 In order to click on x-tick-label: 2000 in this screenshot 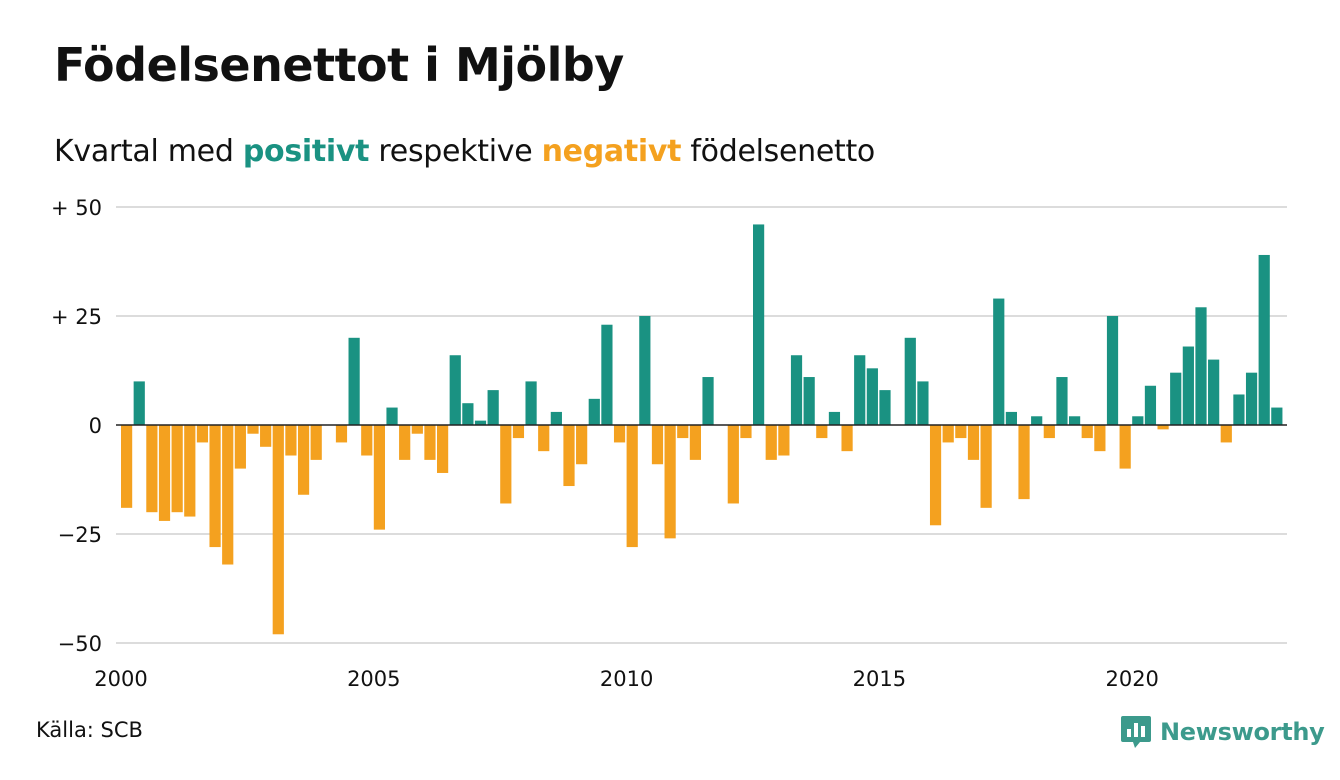, I will do `click(120, 679)`.